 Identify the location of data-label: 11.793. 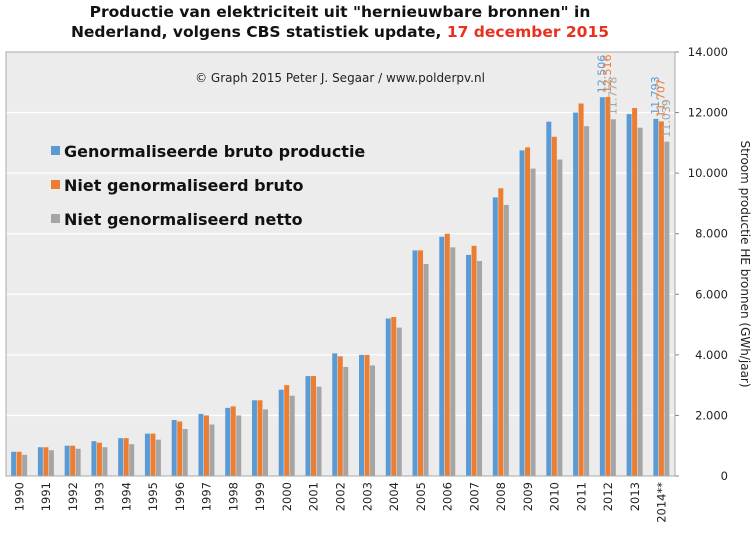
(655, 95).